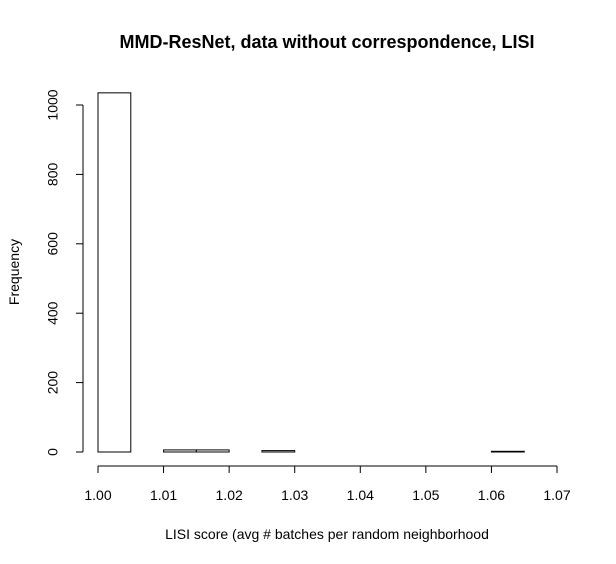 The image size is (616, 564). What do you see at coordinates (294, 495) in the screenshot?
I see `x-tick-label-3: 1.03` at bounding box center [294, 495].